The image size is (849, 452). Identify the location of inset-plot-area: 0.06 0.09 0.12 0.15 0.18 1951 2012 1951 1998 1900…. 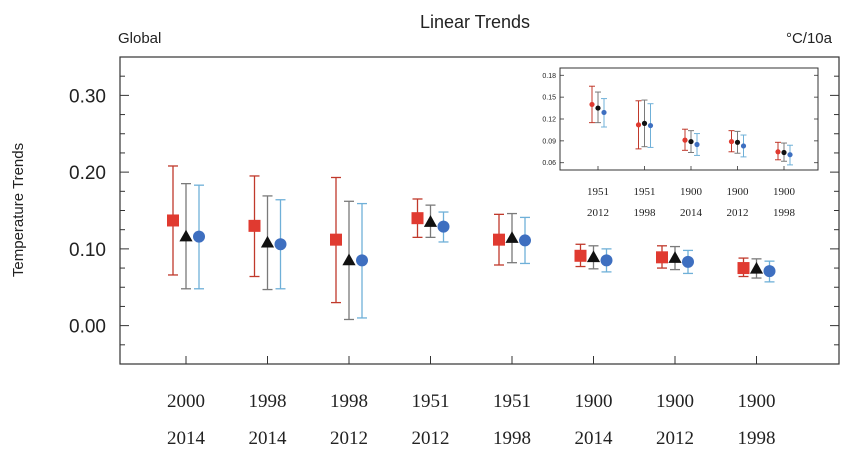
(679, 144).